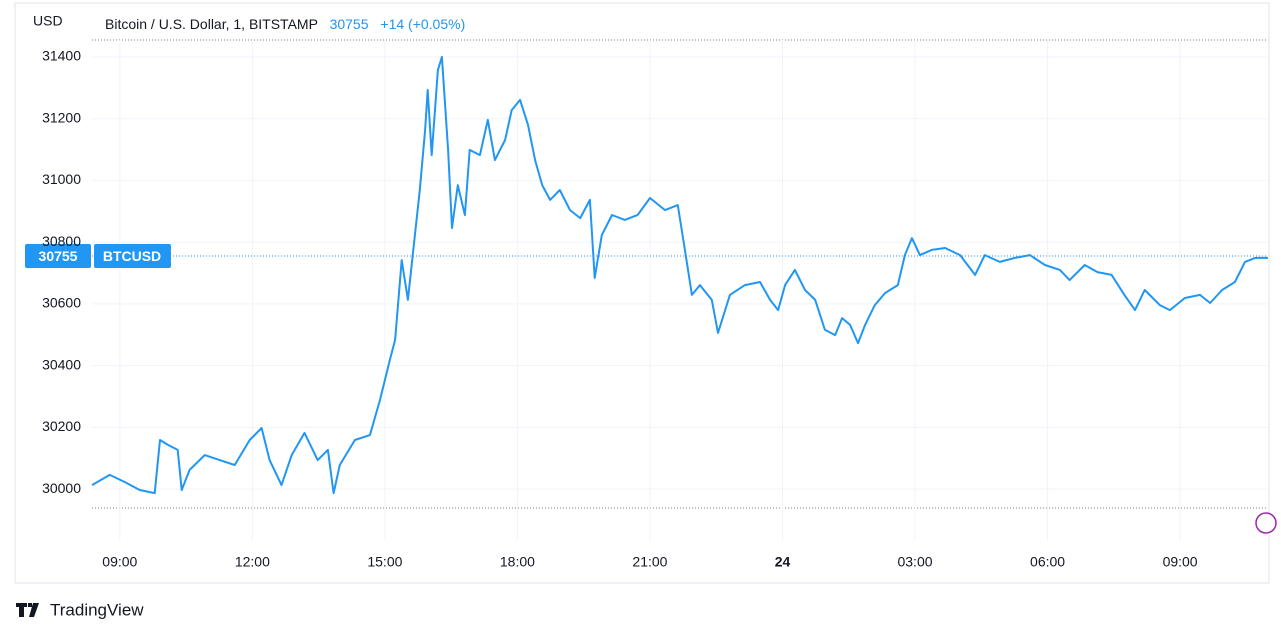 The height and width of the screenshot is (637, 1281). Describe the element at coordinates (646, 256) in the screenshot. I see `price-tags: 30755 BTCUSD` at that location.